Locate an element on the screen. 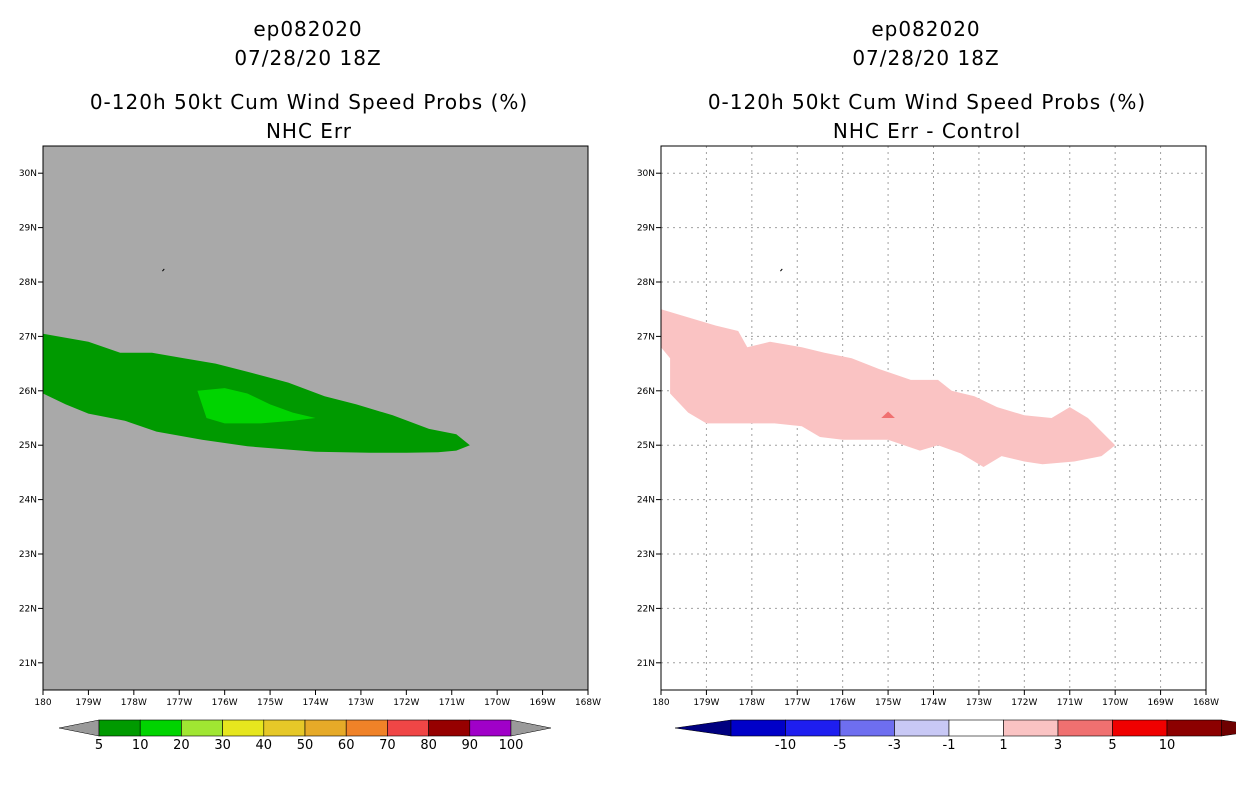 This screenshot has height=800, width=1236. right-x-tick-label: 170W is located at coordinates (1115, 703).